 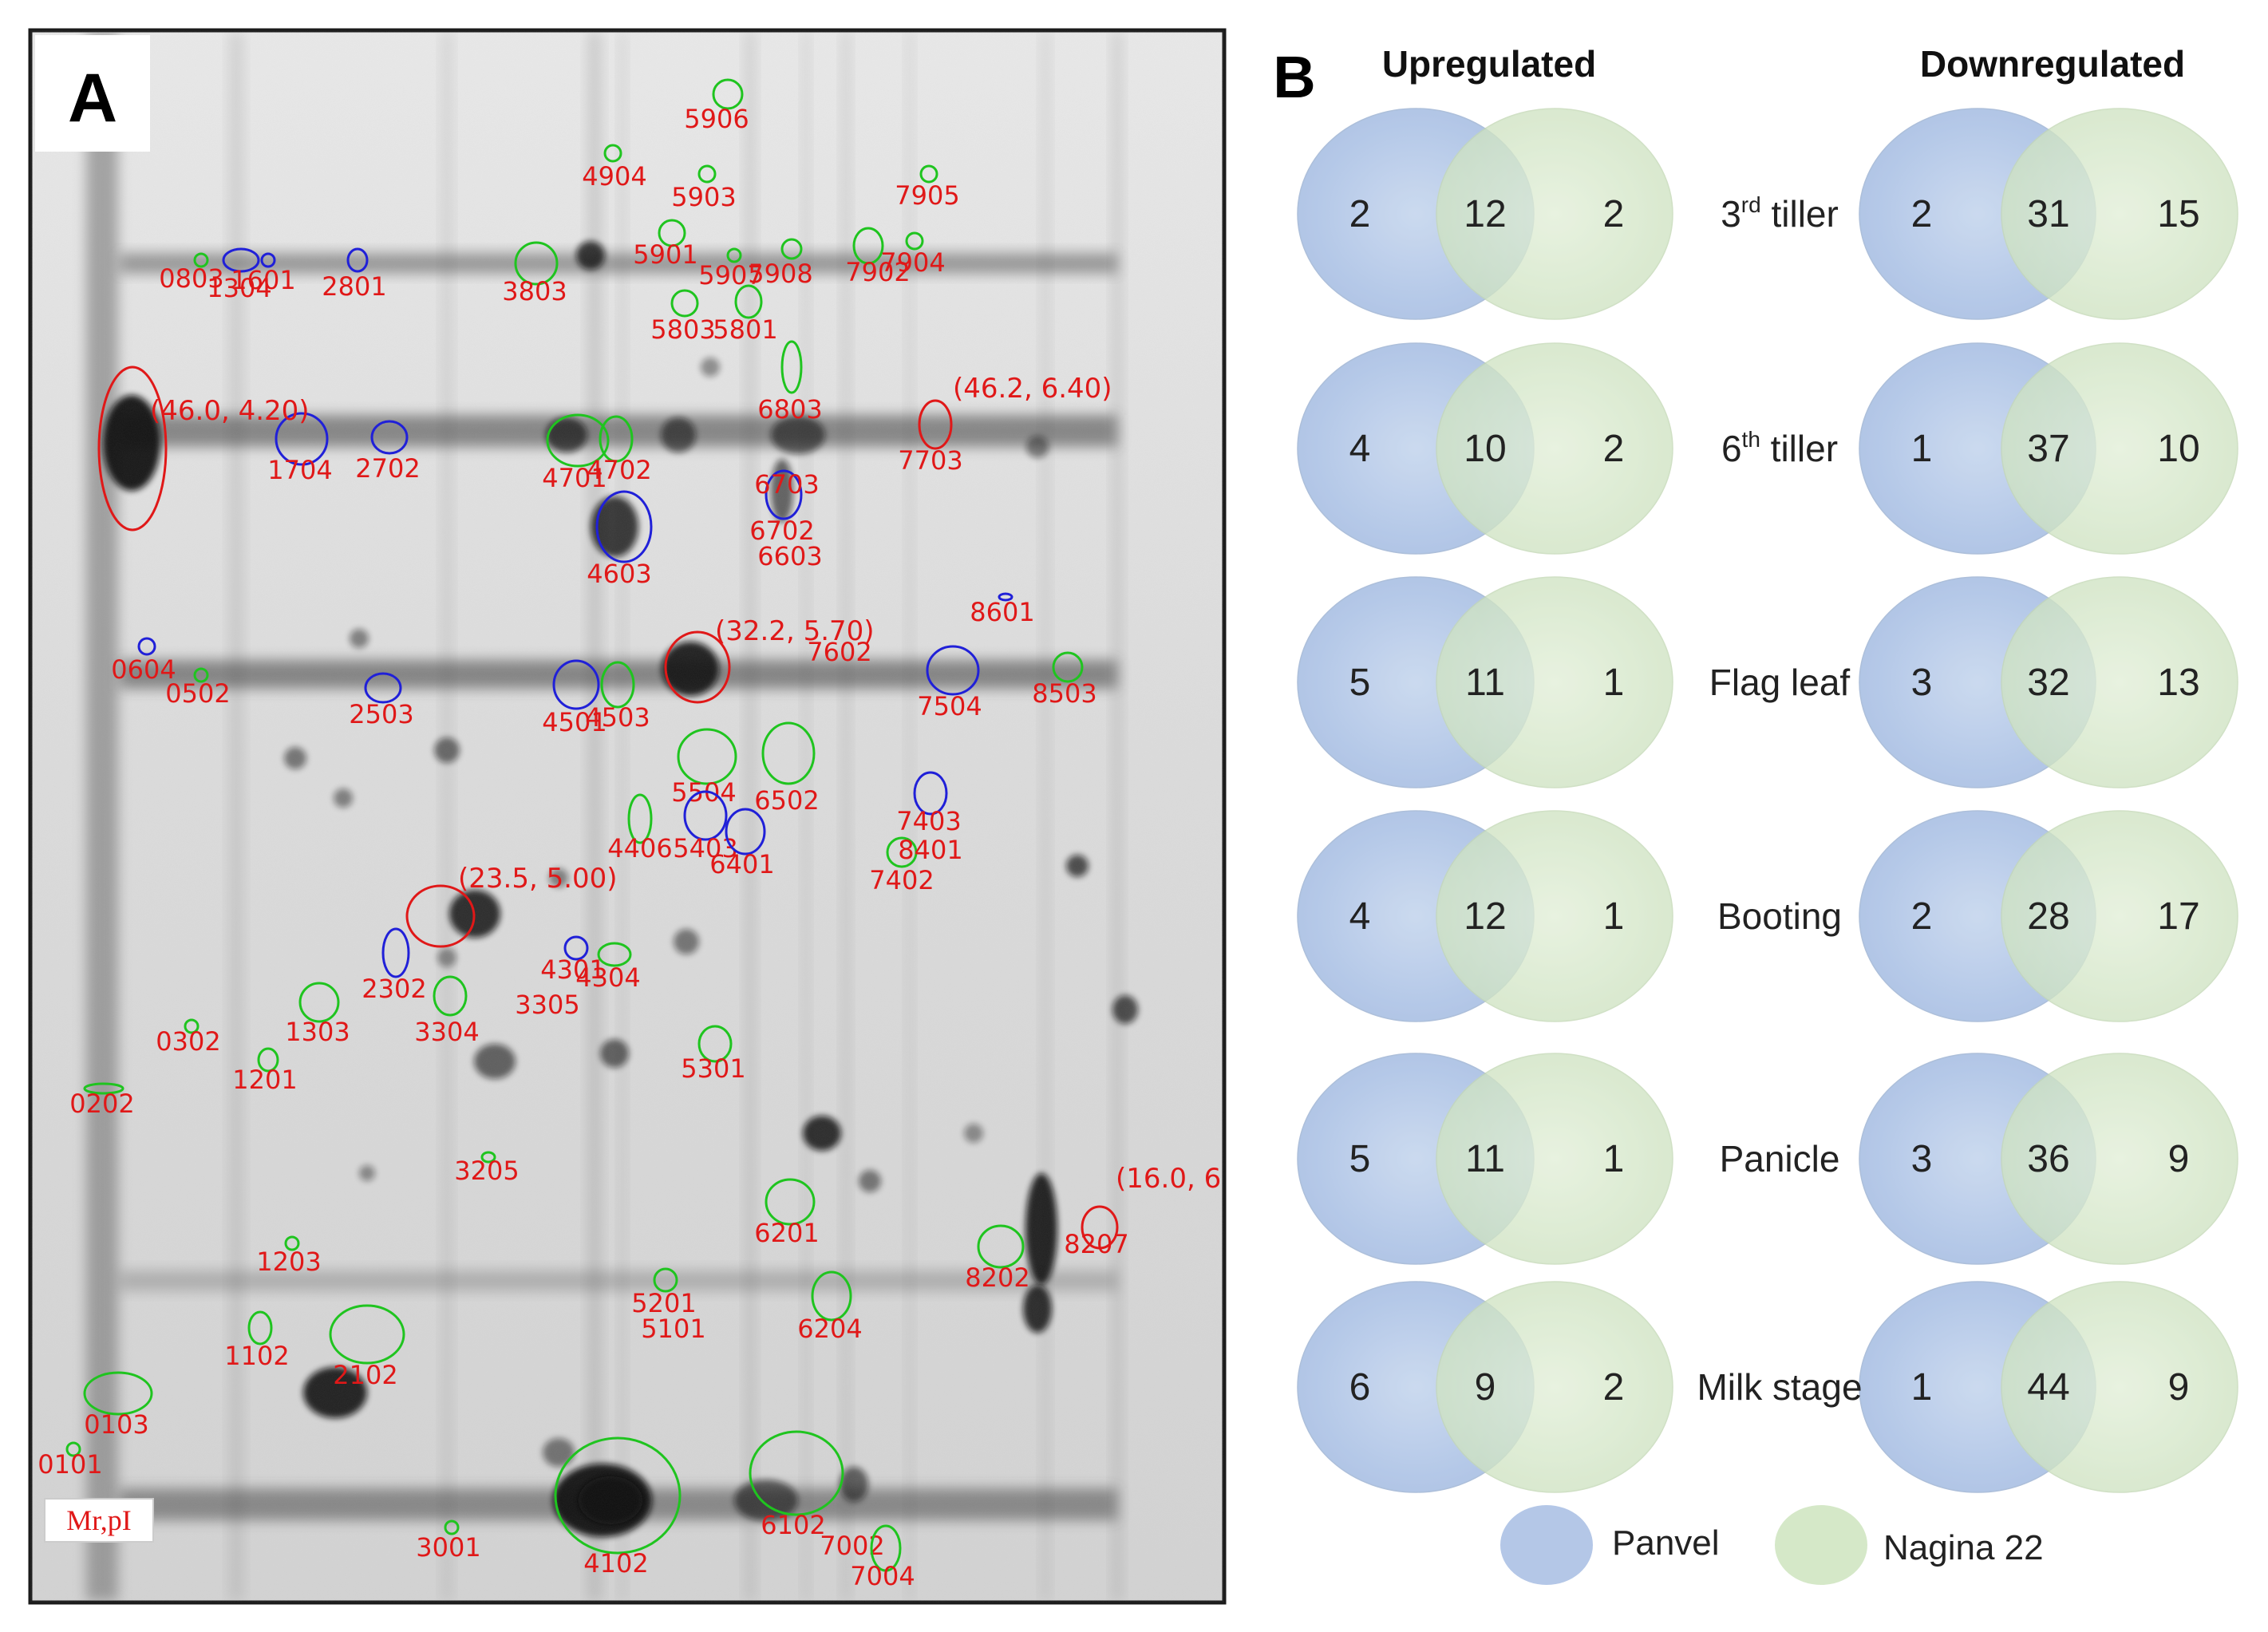 I want to click on venn-up: 5 11 1, so click(x=1485, y=1159).